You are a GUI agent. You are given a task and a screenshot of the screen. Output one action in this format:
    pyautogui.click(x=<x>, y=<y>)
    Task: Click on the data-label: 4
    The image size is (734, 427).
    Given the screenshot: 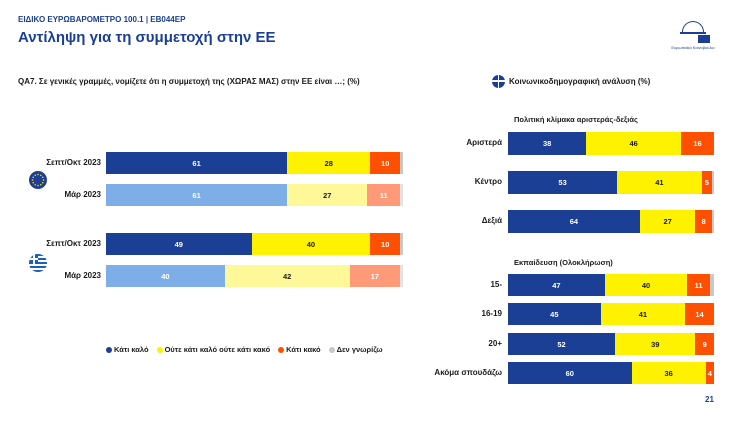 What is the action you would take?
    pyautogui.click(x=709, y=373)
    